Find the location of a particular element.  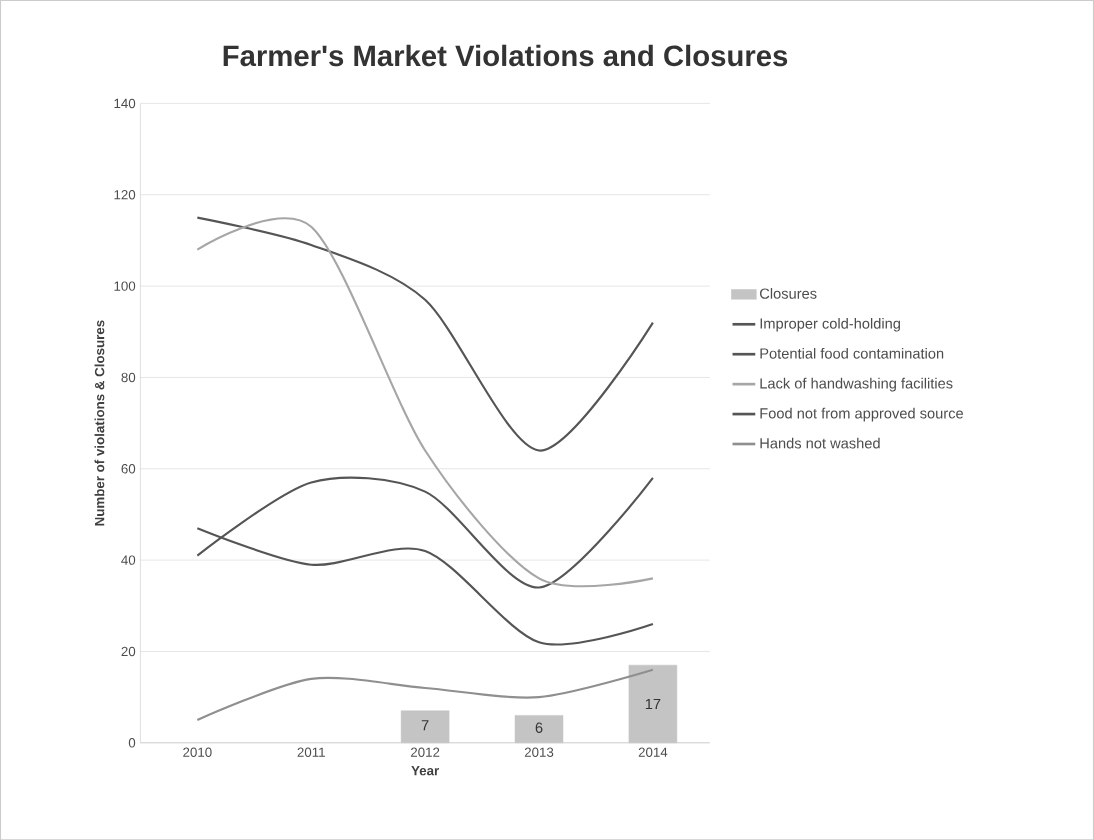

chart-title: Farmer's Market Violations and Closures is located at coordinates (505, 55).